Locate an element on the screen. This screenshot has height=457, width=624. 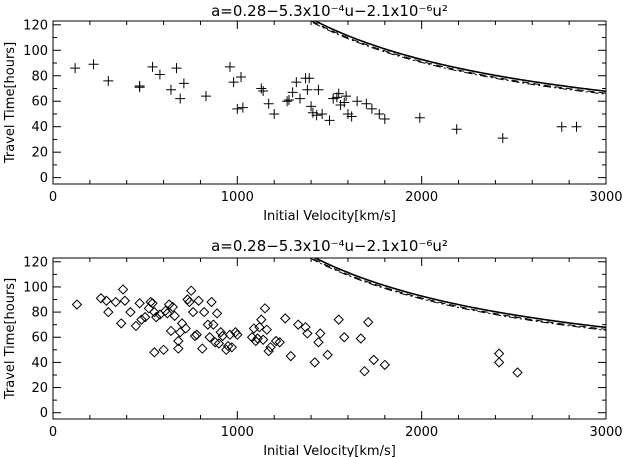
x-tick-label: 1000 is located at coordinates (237, 197).